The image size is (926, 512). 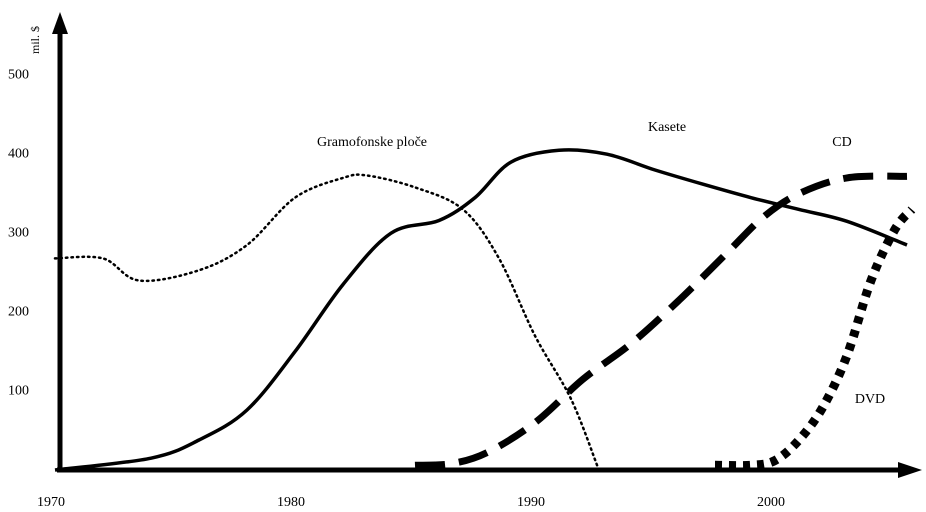 What do you see at coordinates (18, 390) in the screenshot?
I see `y-tick-label: 100` at bounding box center [18, 390].